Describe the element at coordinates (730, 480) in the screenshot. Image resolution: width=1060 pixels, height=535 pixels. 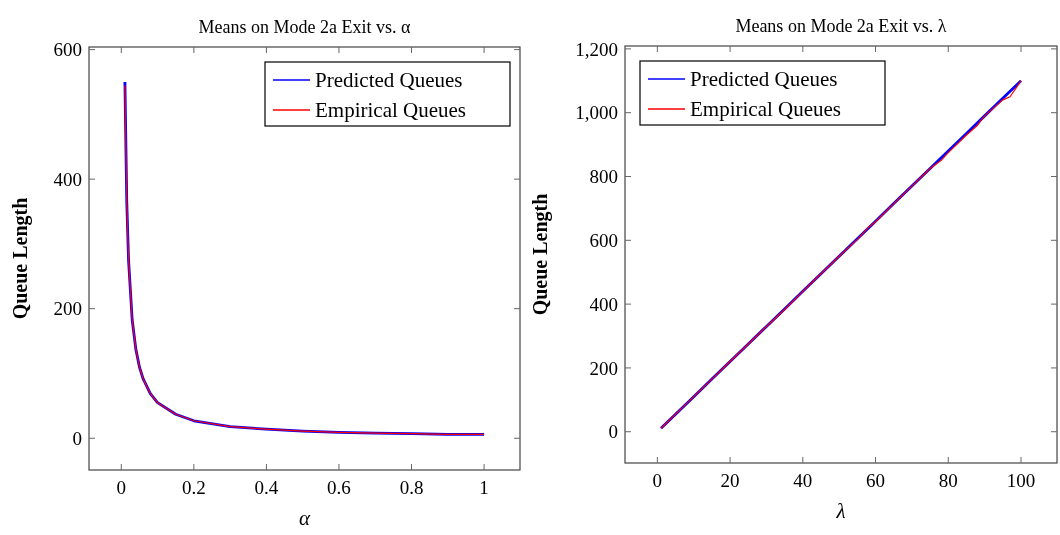
I see `x-tick-label: 20` at that location.